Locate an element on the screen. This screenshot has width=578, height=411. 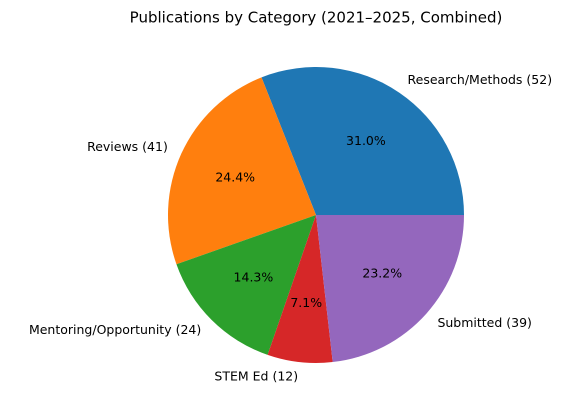
percent-label: 24.4% is located at coordinates (235, 177).